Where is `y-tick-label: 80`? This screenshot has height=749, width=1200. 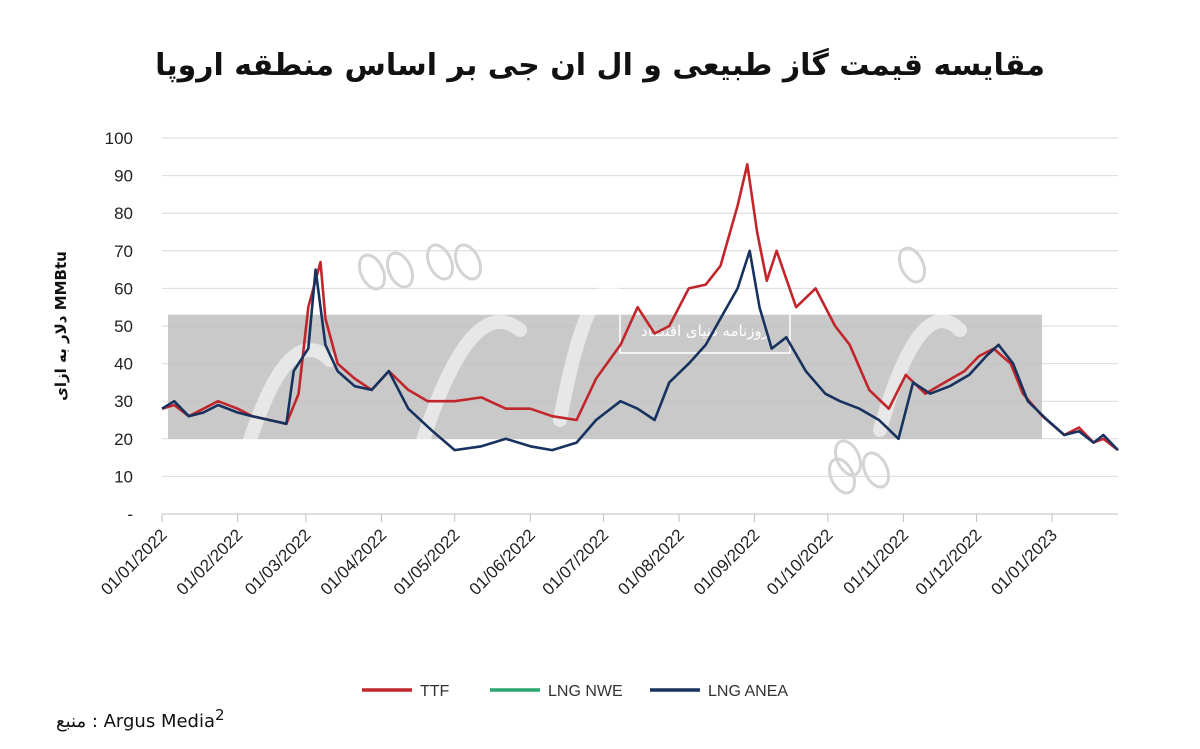 y-tick-label: 80 is located at coordinates (123, 213).